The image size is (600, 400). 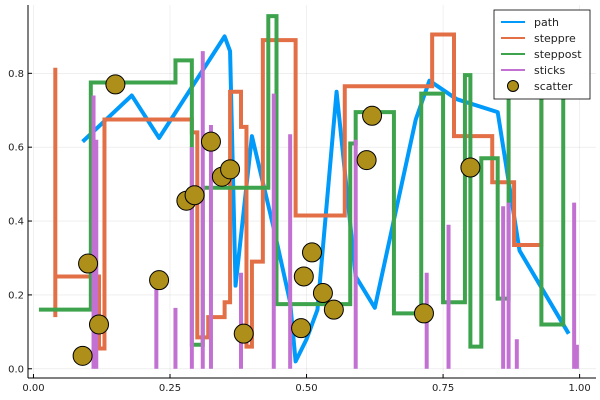 What do you see at coordinates (555, 38) in the screenshot?
I see `legend-label: steppre` at bounding box center [555, 38].